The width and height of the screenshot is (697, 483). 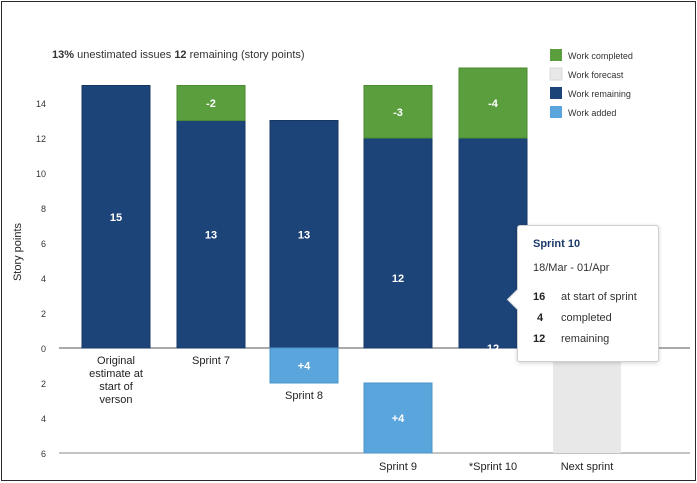 What do you see at coordinates (493, 467) in the screenshot?
I see `x-category-label: *Sprint 10` at bounding box center [493, 467].